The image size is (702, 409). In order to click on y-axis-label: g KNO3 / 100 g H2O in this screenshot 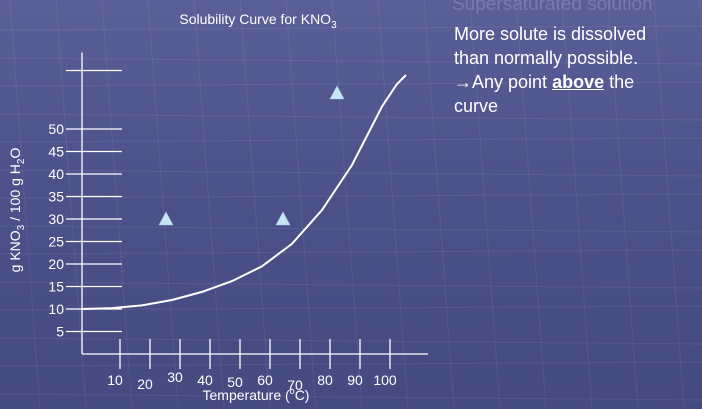, I will do `click(17, 210)`.